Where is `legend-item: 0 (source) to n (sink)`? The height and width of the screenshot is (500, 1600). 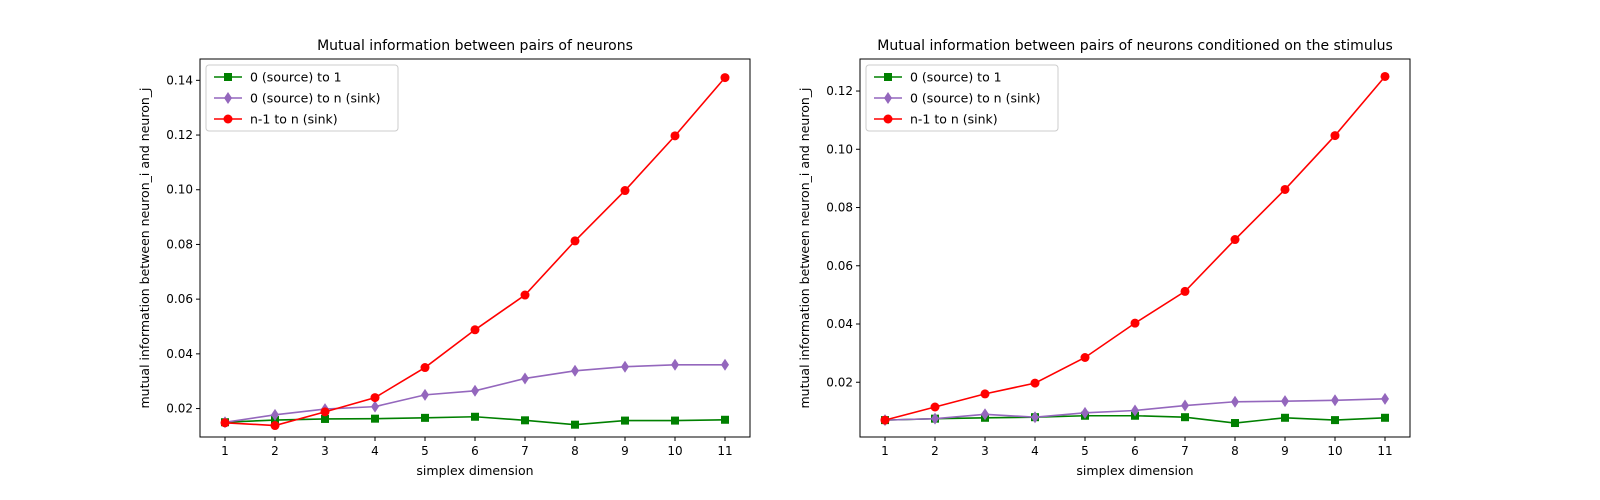
legend-item: 0 (source) to n (sink) is located at coordinates (957, 98).